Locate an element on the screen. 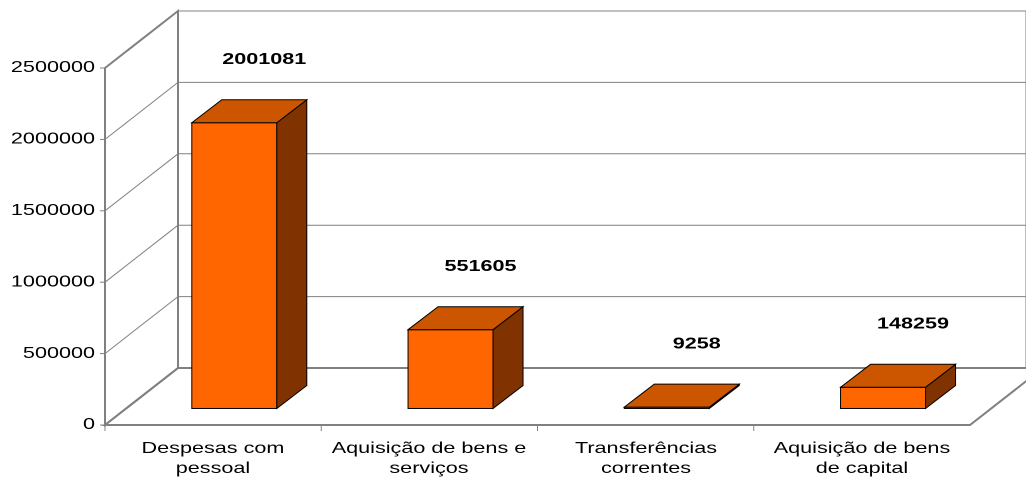 This screenshot has width=1026, height=488. y-tick-label: 1500000 is located at coordinates (53, 211).